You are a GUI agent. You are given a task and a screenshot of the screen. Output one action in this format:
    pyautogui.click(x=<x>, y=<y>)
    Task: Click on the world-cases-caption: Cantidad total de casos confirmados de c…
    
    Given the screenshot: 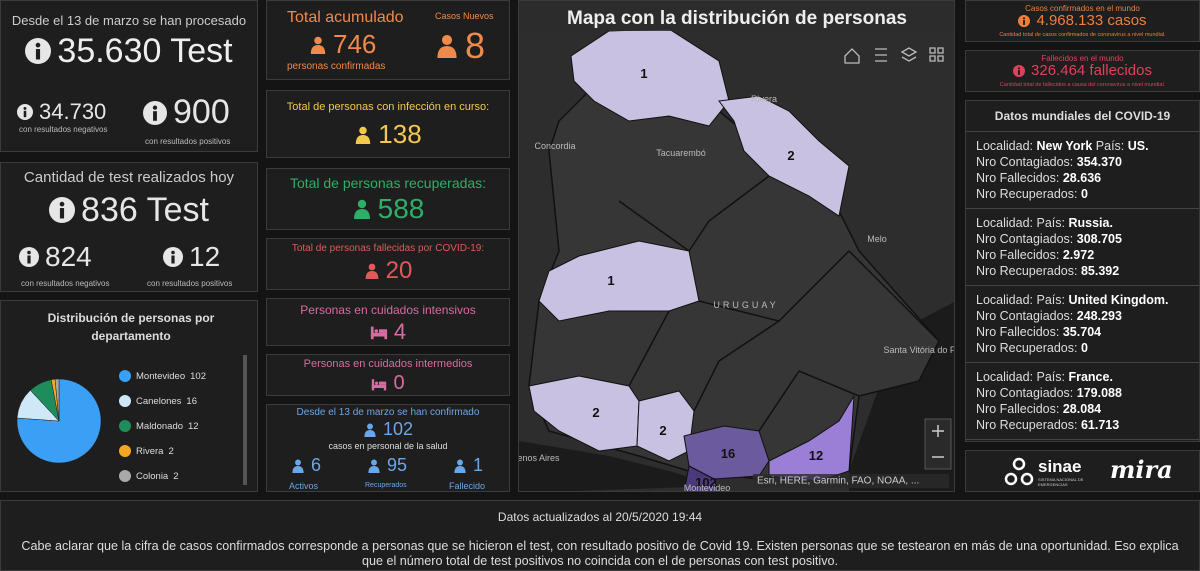 What is the action you would take?
    pyautogui.click(x=1082, y=35)
    